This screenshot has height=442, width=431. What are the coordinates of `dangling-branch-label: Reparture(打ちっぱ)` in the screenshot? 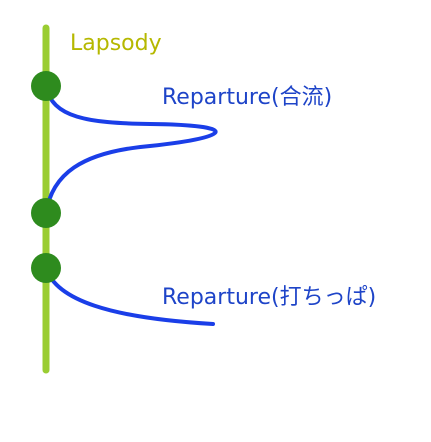 It's located at (269, 297).